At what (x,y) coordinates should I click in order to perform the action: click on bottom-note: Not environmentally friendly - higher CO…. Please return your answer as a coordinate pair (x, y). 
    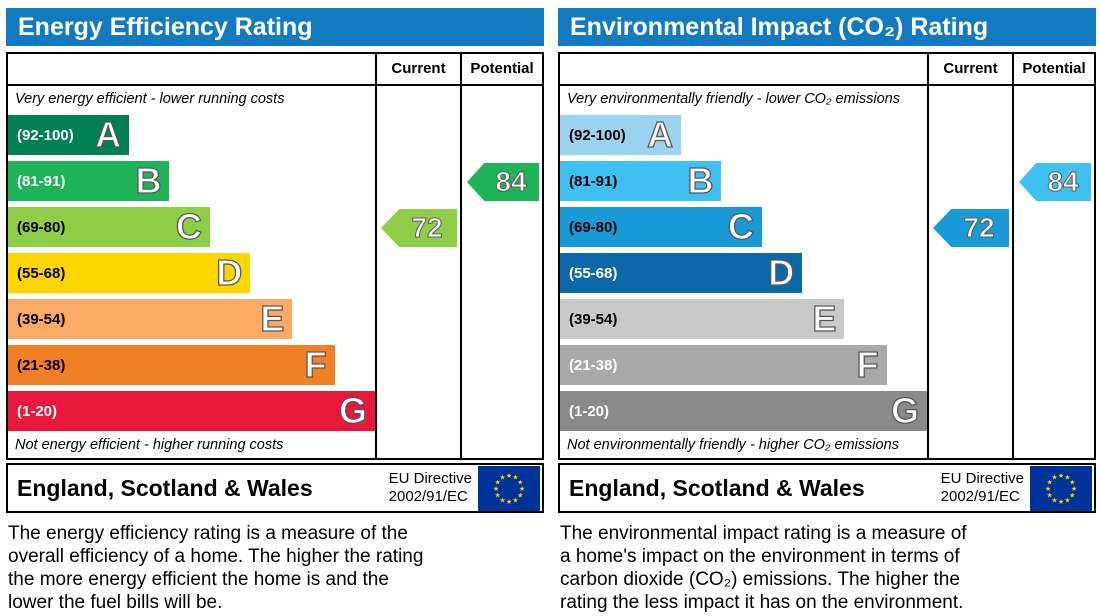
    Looking at the image, I should click on (733, 445).